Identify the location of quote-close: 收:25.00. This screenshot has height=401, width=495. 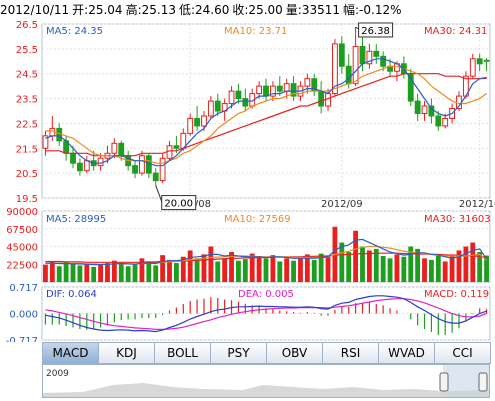
(257, 10).